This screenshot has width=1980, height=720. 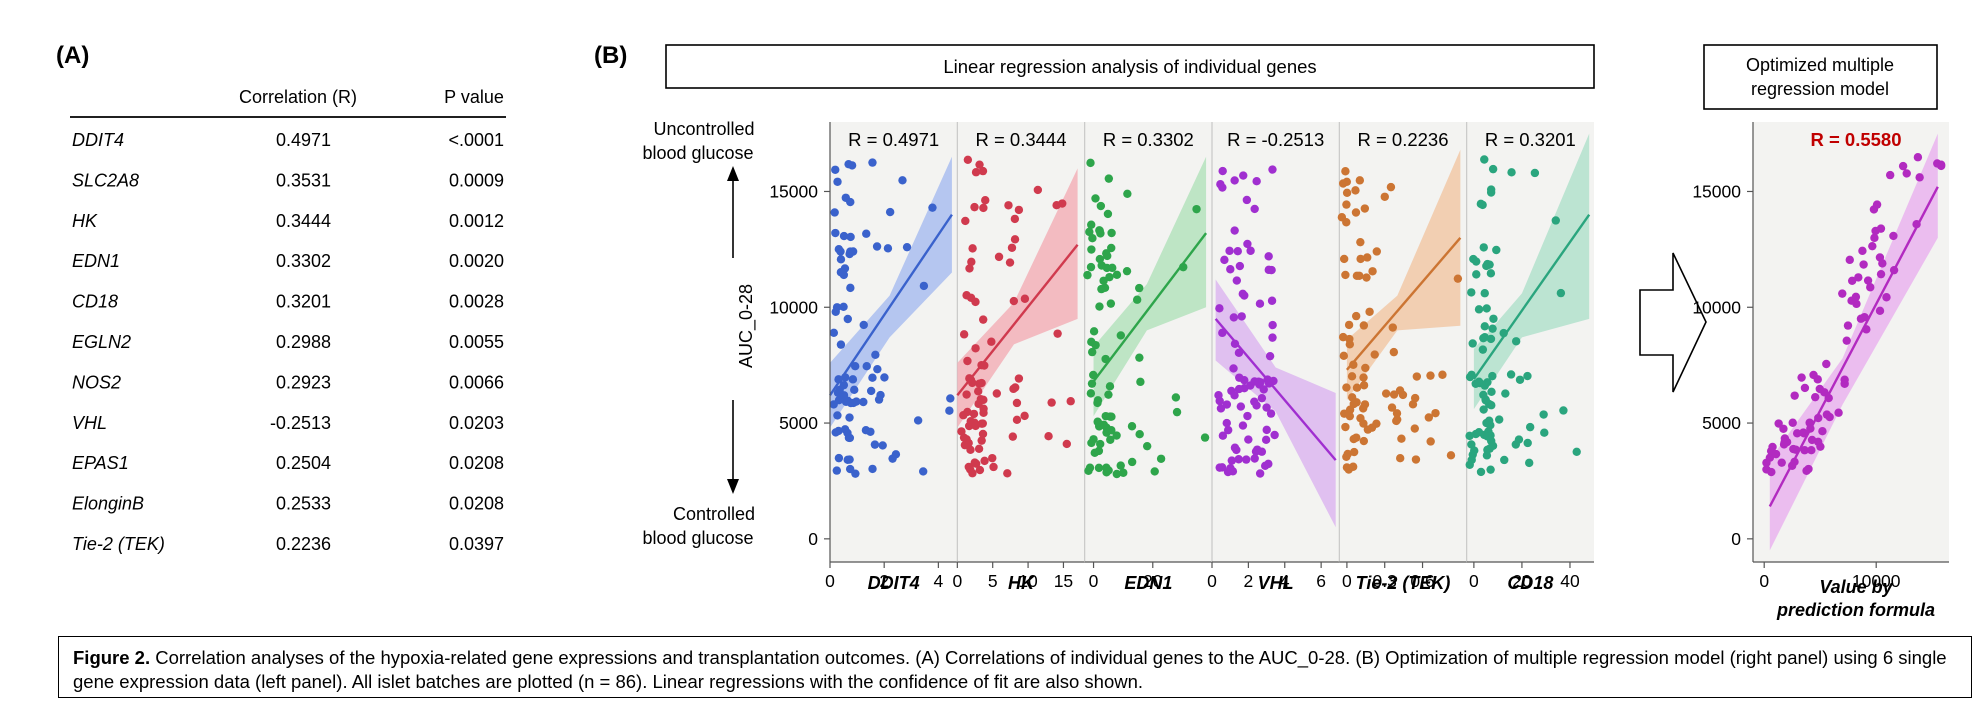 I want to click on x-tick-label: 10, so click(x=1028, y=581).